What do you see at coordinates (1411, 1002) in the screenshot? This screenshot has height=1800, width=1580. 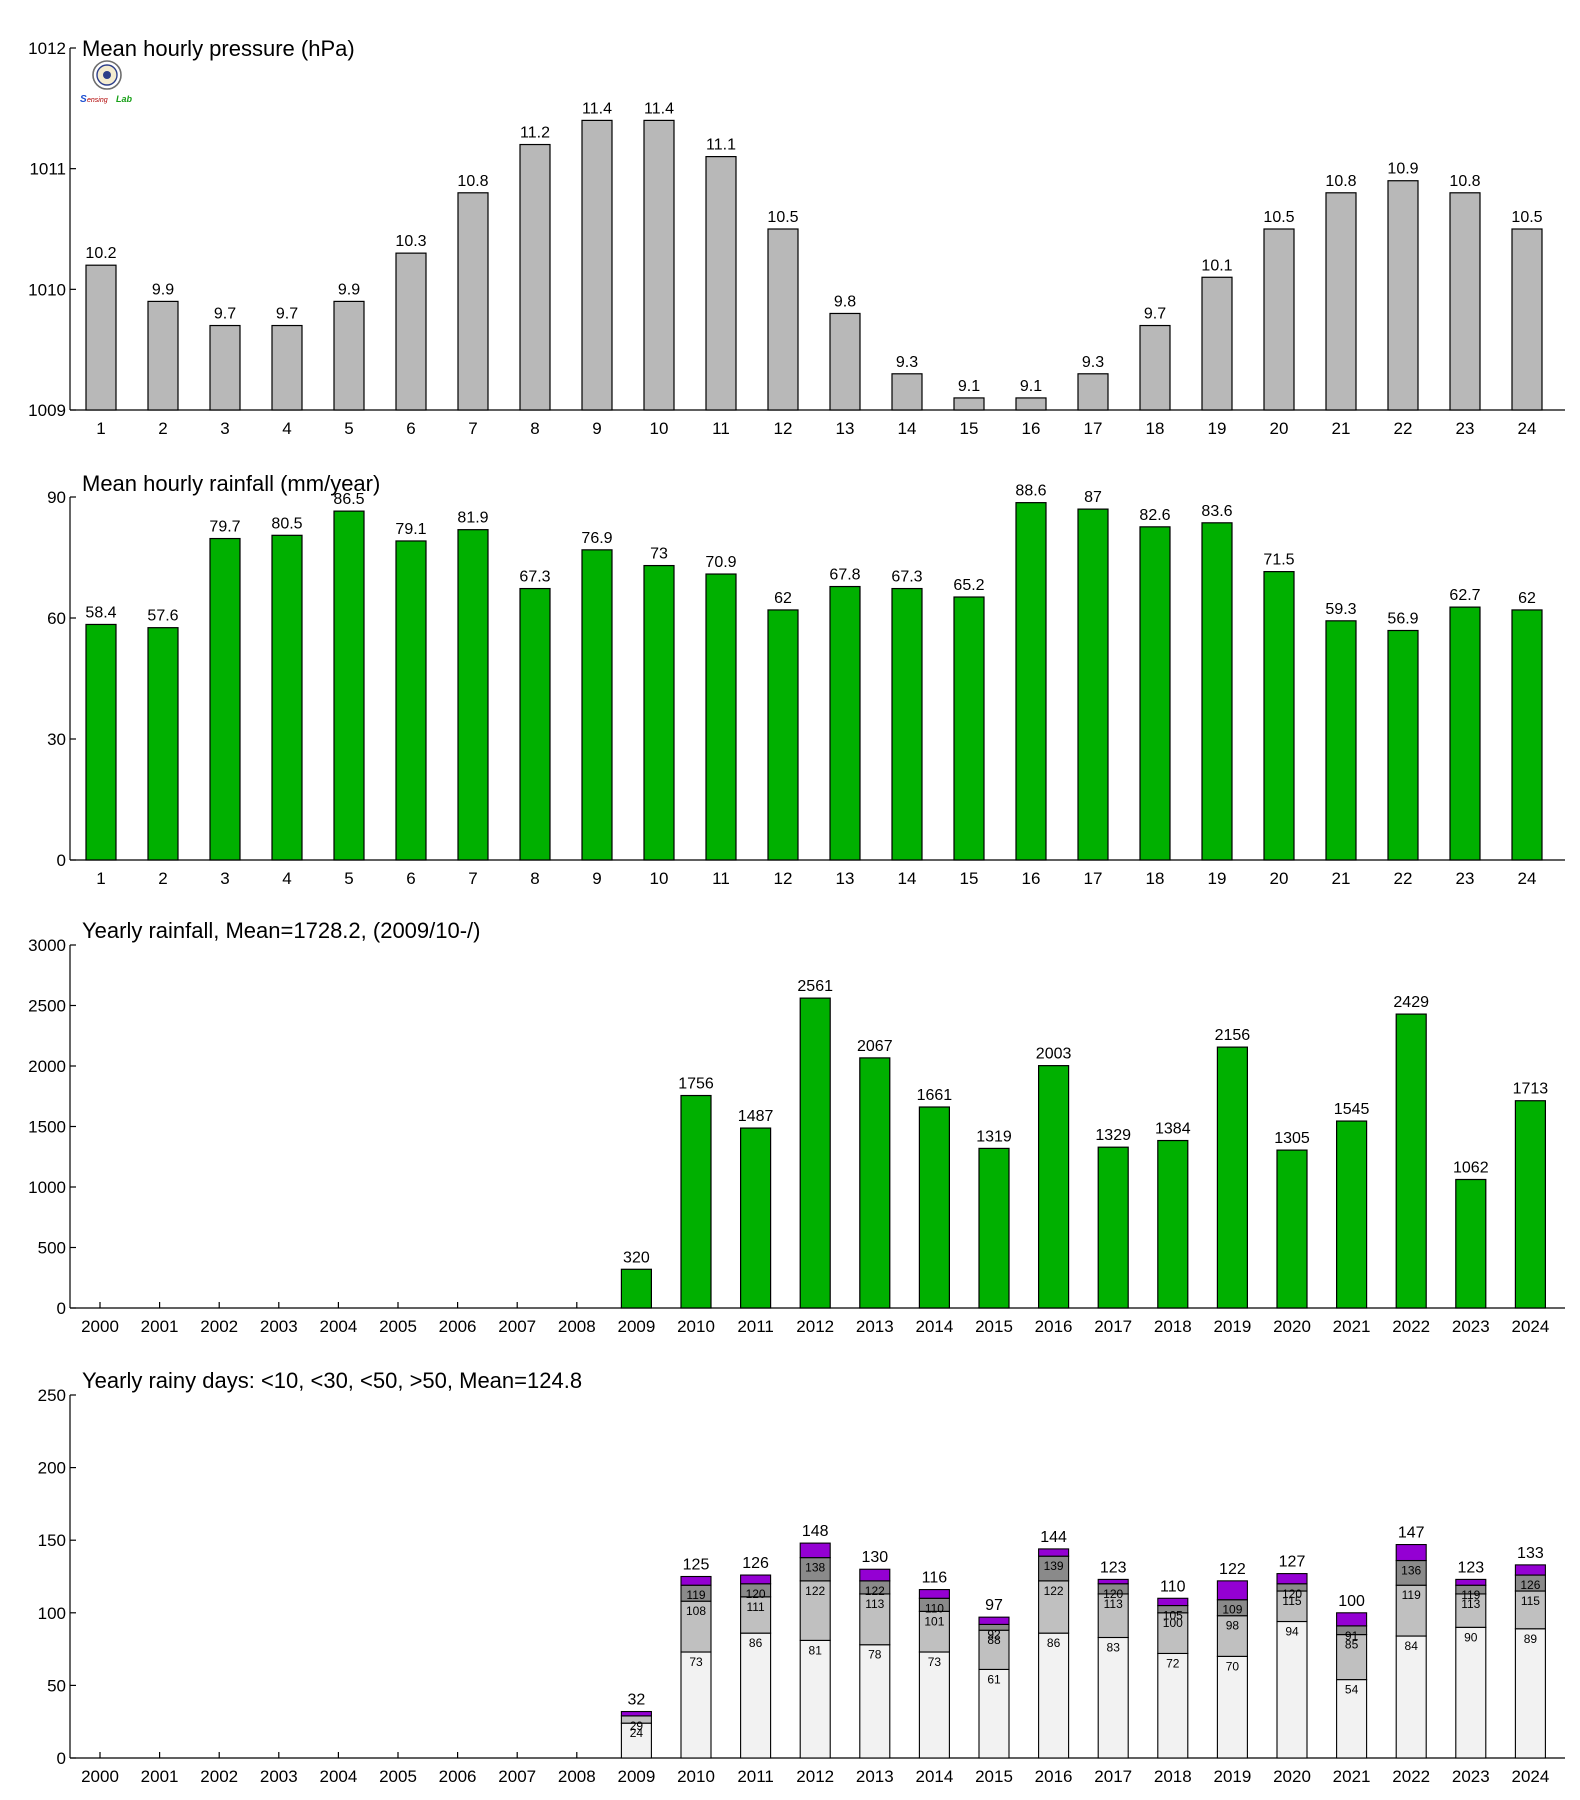 I see `bar-value-label: 2429` at bounding box center [1411, 1002].